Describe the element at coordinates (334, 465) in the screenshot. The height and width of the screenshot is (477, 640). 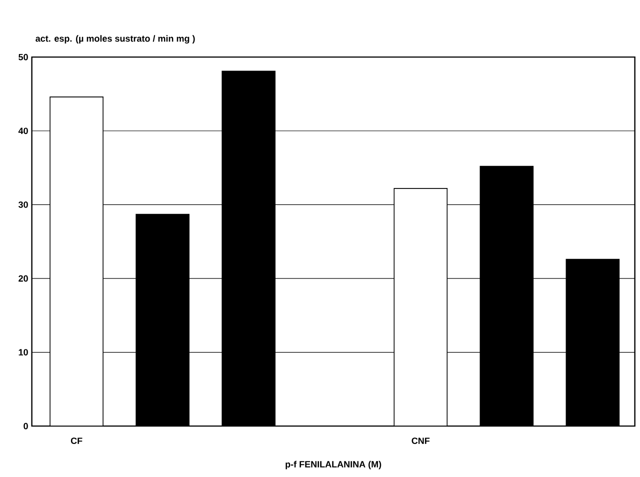
I see `x-axis-title: p-f FENILALANINA (M)` at that location.